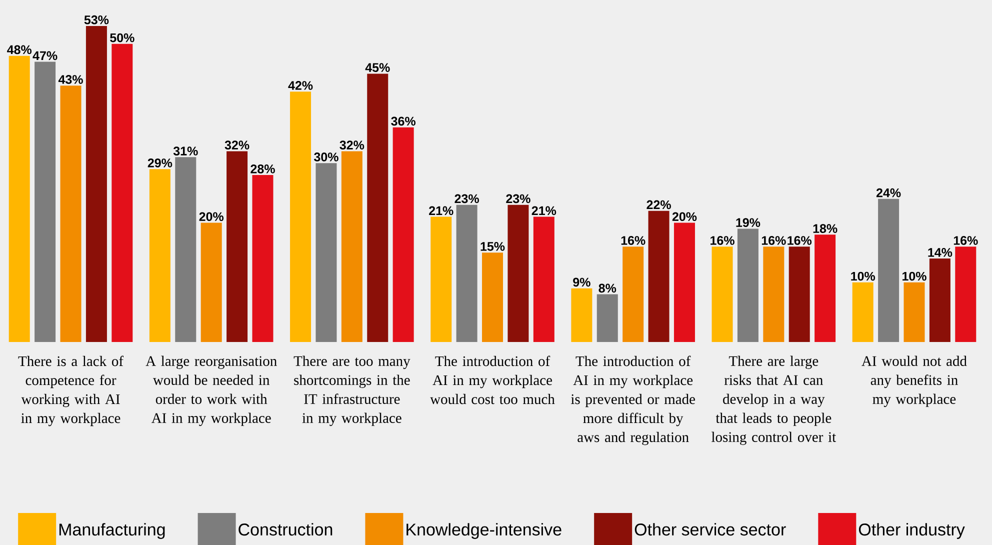 The width and height of the screenshot is (992, 545). Describe the element at coordinates (658, 205) in the screenshot. I see `data-label: 22%` at that location.